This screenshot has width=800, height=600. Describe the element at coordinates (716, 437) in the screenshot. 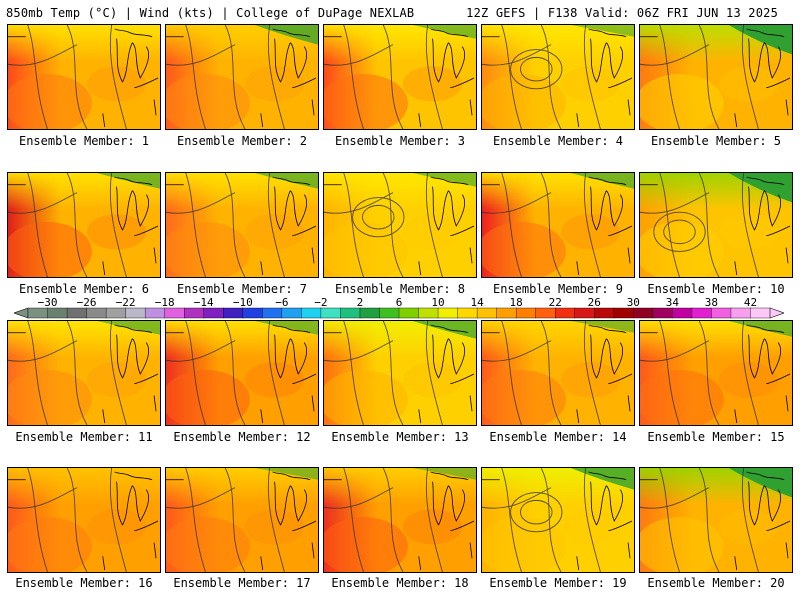

I see `panel-label: Ensemble Member: 15` at that location.